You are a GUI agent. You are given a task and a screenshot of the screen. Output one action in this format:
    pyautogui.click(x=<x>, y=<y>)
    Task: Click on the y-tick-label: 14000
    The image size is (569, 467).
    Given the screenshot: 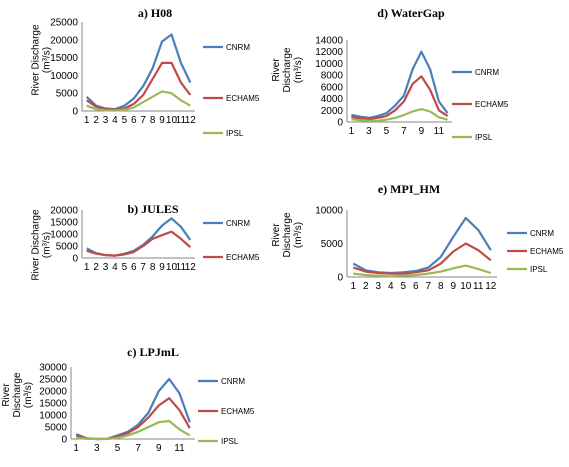 What is the action you would take?
    pyautogui.click(x=329, y=41)
    